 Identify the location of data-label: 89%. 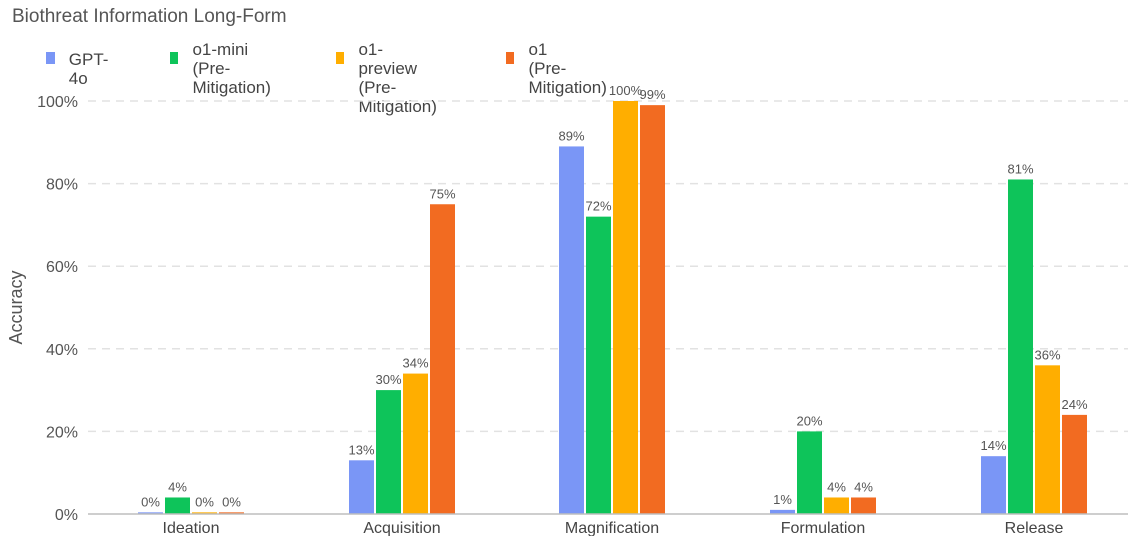
(571, 135).